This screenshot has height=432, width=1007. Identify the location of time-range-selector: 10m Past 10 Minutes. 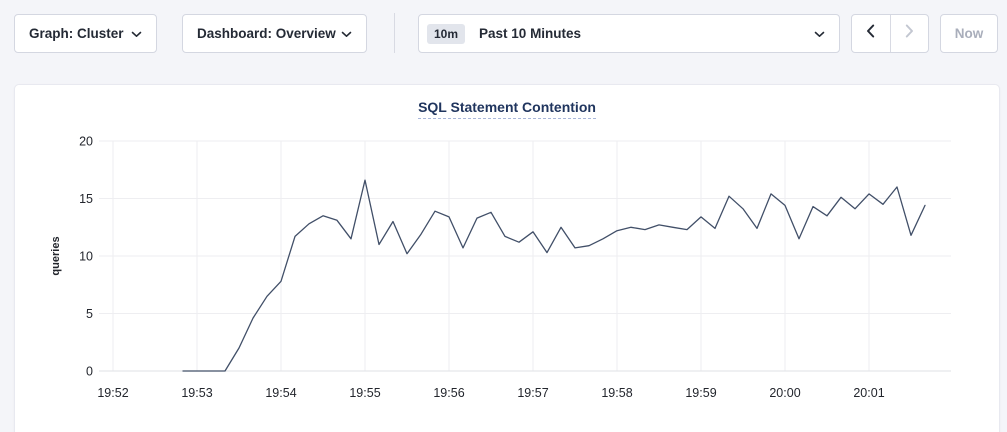
(629, 33).